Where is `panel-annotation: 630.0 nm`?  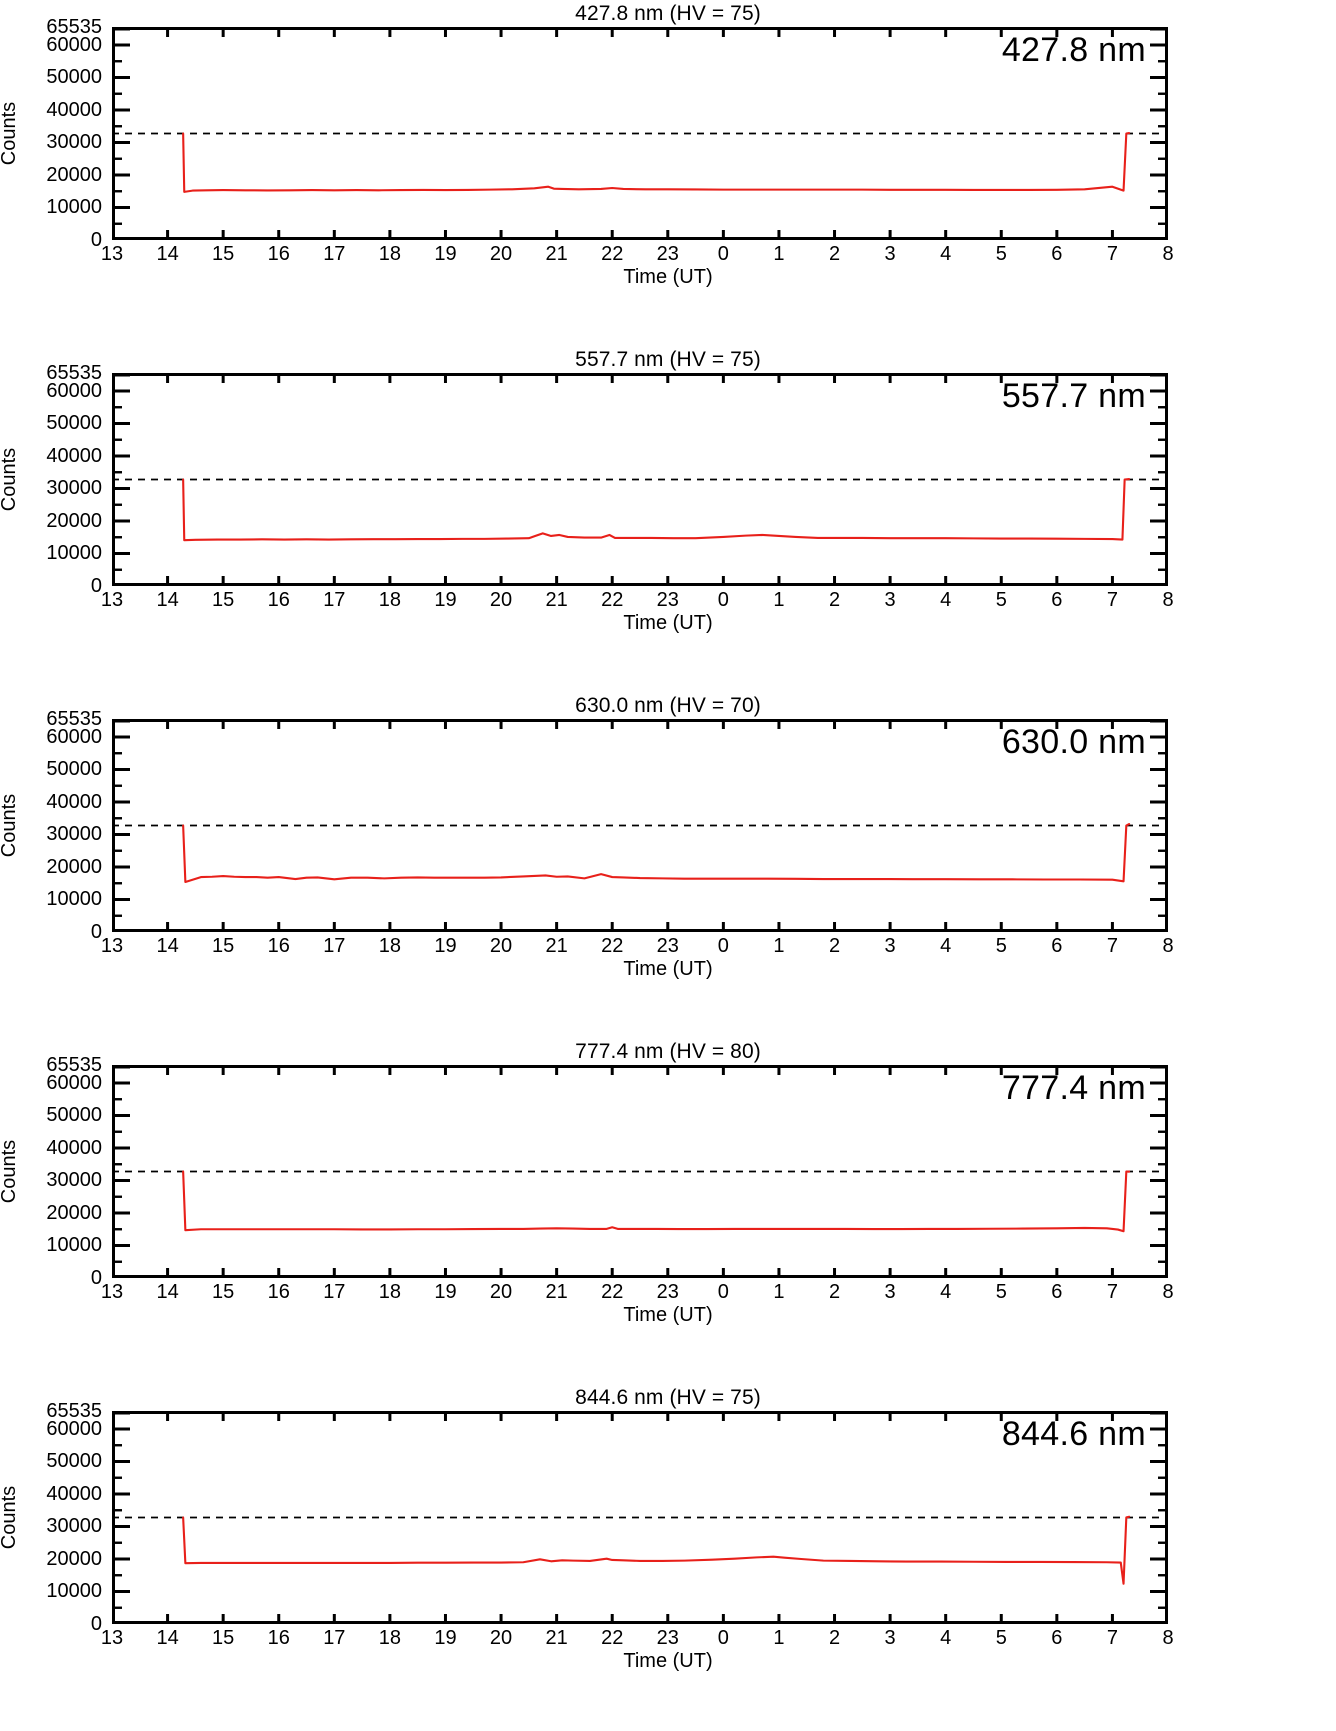
panel-annotation: 630.0 nm is located at coordinates (1073, 742).